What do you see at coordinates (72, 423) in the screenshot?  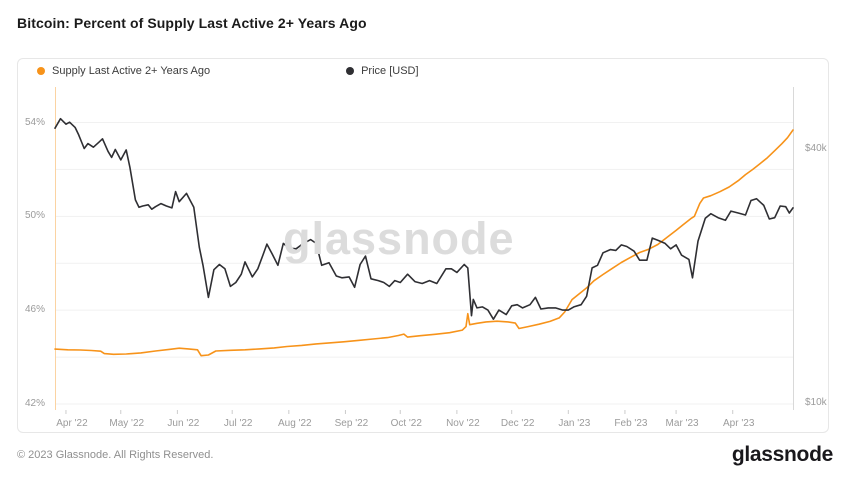 I see `x-axis-label: Apr '22` at bounding box center [72, 423].